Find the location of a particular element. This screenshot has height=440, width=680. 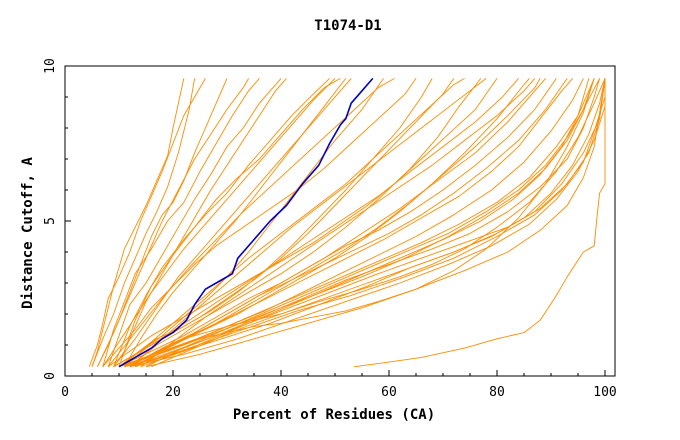

x-tick-label-60: 60 is located at coordinates (389, 392).